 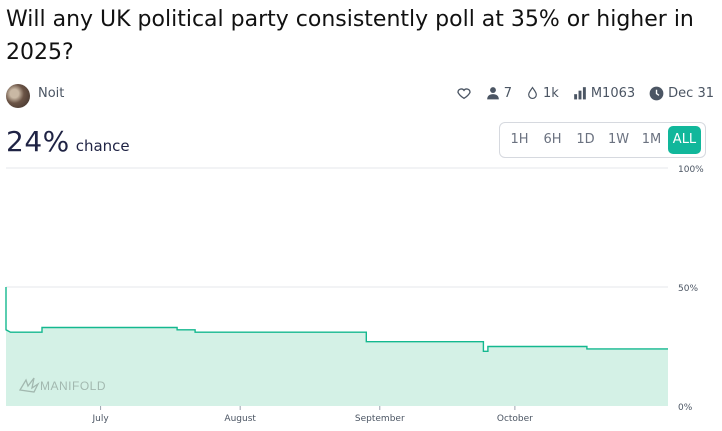 What do you see at coordinates (551, 93) in the screenshot?
I see `liquidity-value: 1k` at bounding box center [551, 93].